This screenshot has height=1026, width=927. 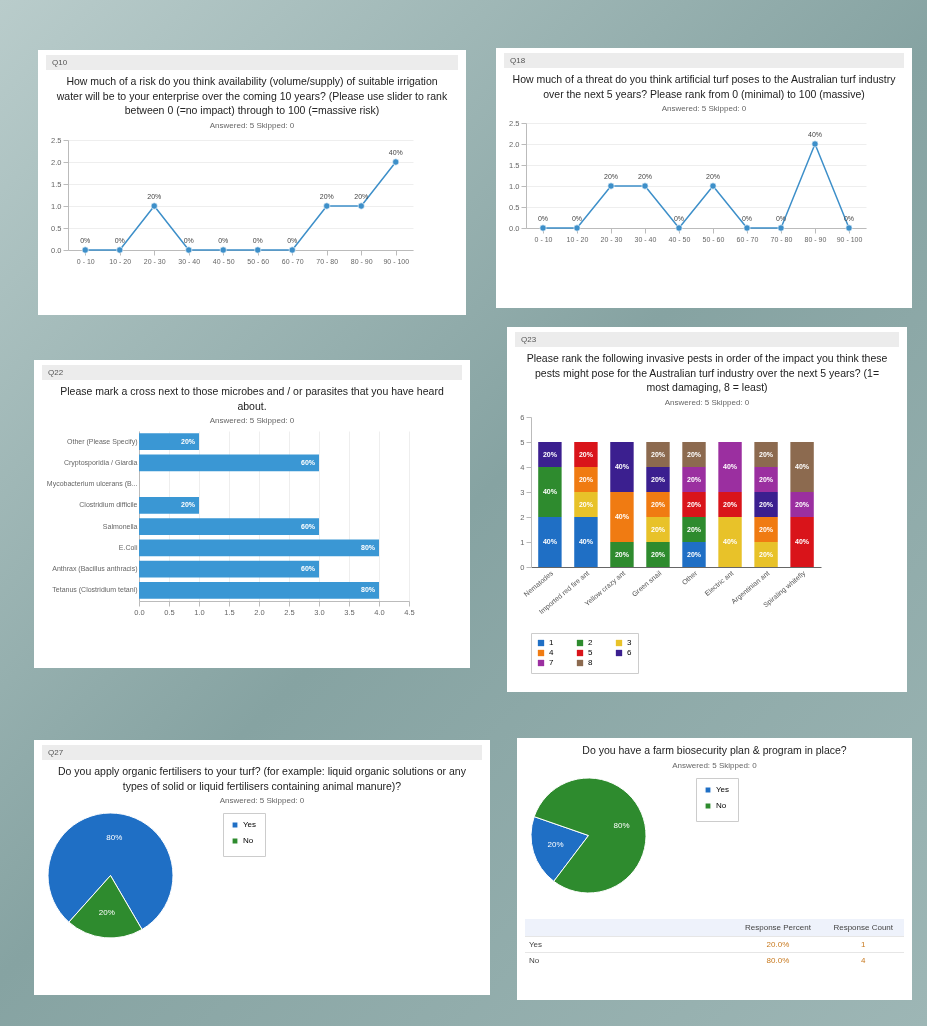 I want to click on category-label: No, so click(x=534, y=960).